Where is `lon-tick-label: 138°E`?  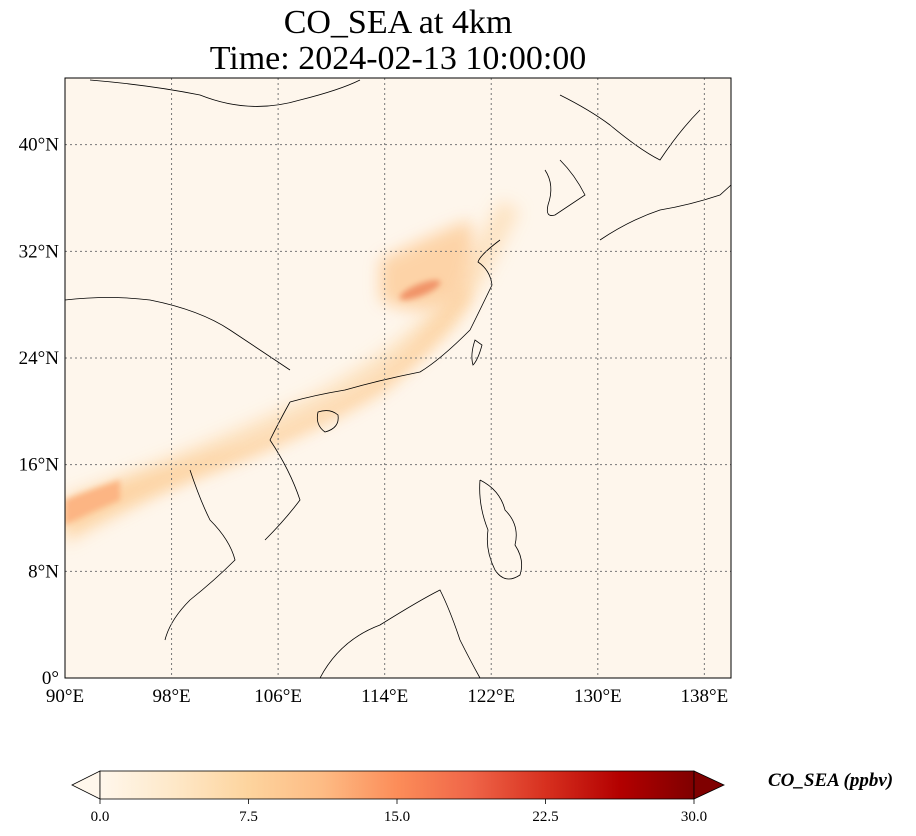 lon-tick-label: 138°E is located at coordinates (705, 696).